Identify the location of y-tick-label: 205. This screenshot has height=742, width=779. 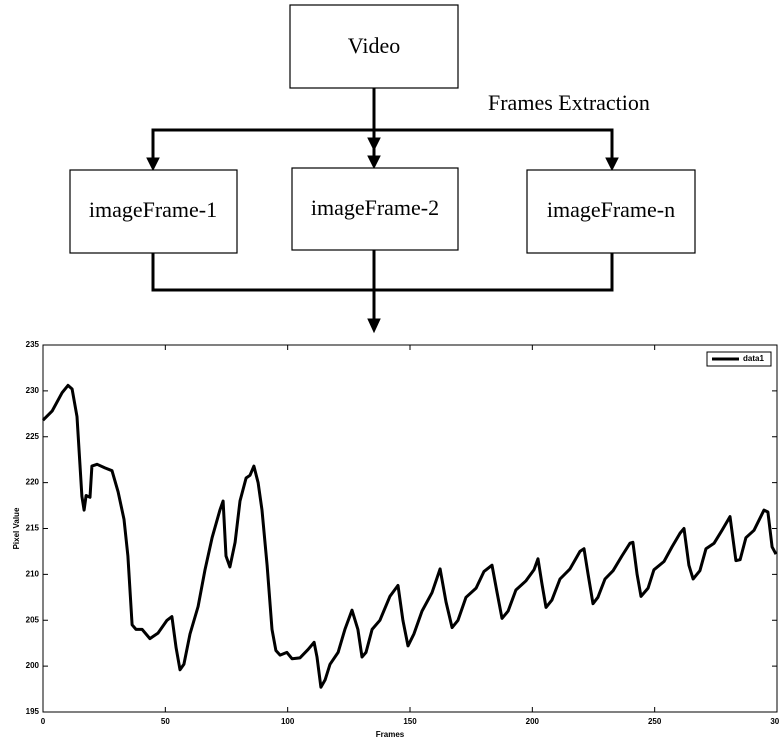
(33, 619).